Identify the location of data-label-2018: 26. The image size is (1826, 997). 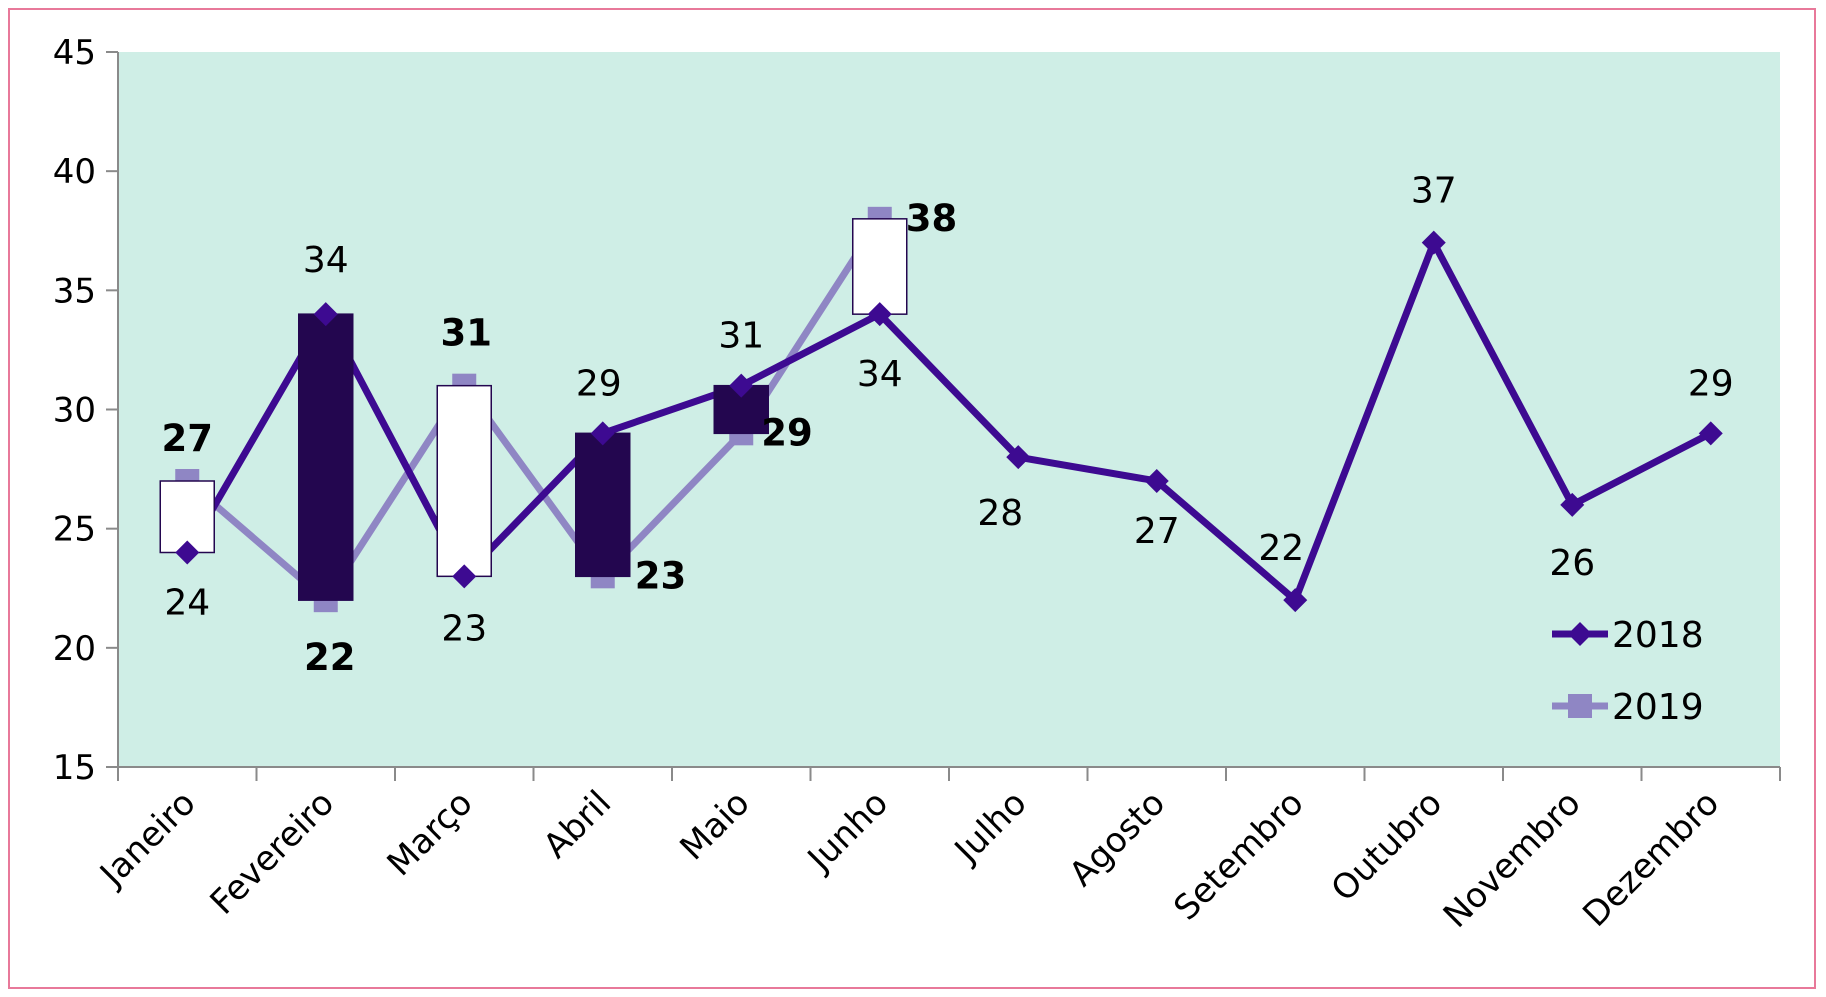
(1572, 563).